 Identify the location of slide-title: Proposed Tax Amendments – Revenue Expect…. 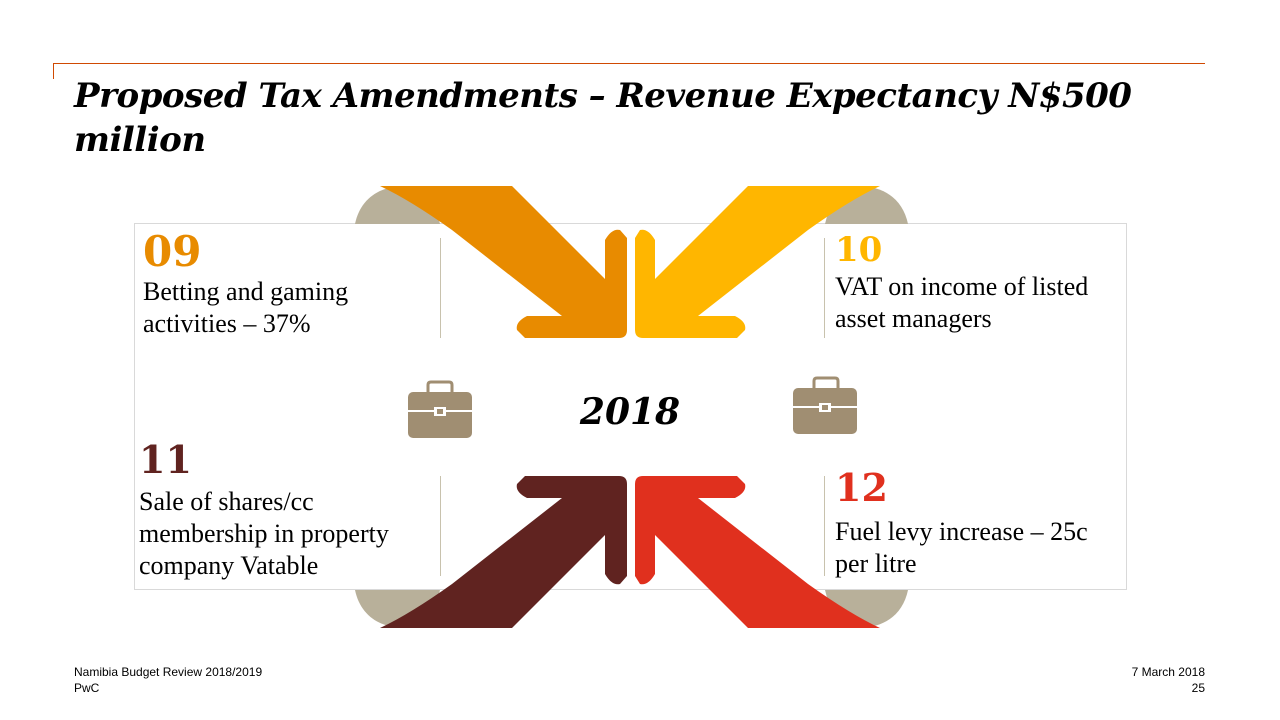
(603, 118).